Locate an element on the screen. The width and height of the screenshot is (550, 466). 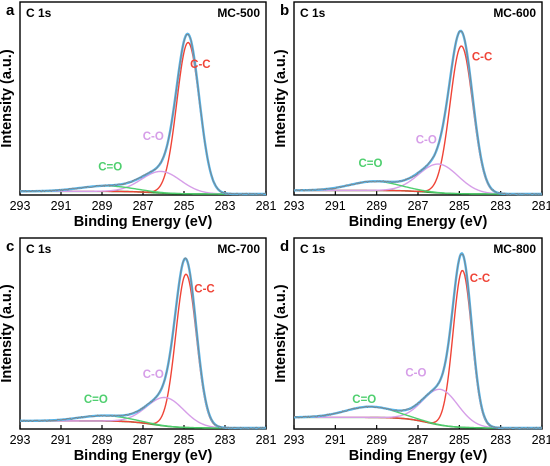
sample-label: MC-800 is located at coordinates (514, 249).